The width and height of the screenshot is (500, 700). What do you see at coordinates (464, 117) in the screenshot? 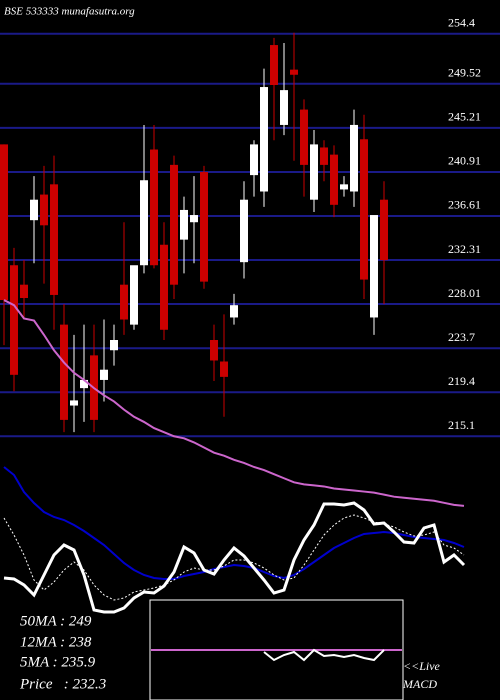
I see `y-tick-label: 245.21` at bounding box center [464, 117].